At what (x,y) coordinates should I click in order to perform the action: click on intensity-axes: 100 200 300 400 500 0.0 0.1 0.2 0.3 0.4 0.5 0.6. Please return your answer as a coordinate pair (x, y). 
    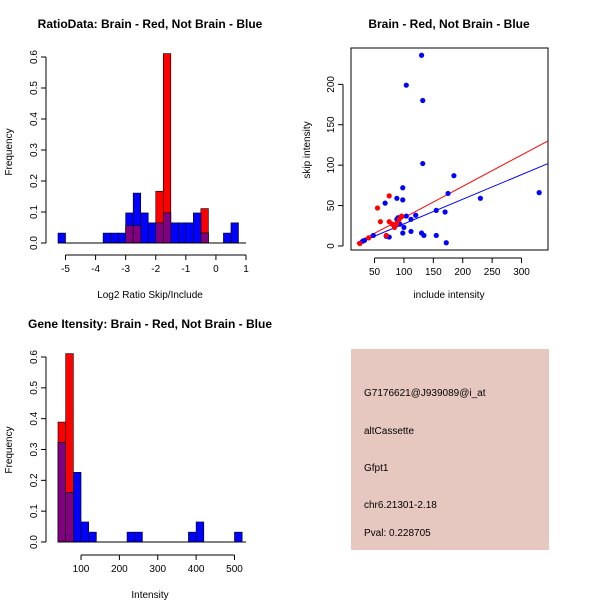
    Looking at the image, I should click on (137, 462).